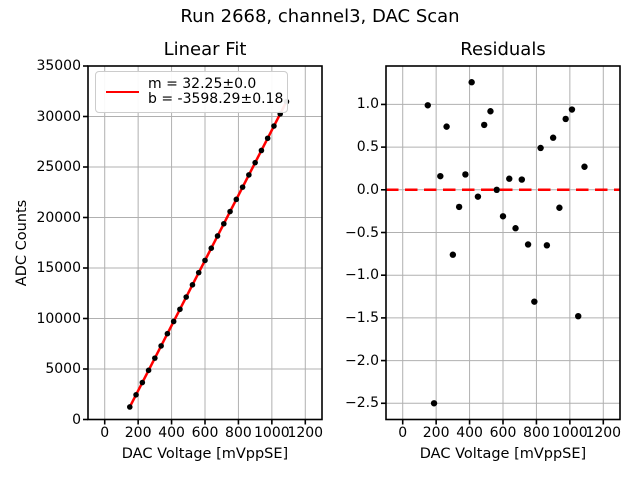  I want to click on y-tick-label: 15000, so click(58, 268).